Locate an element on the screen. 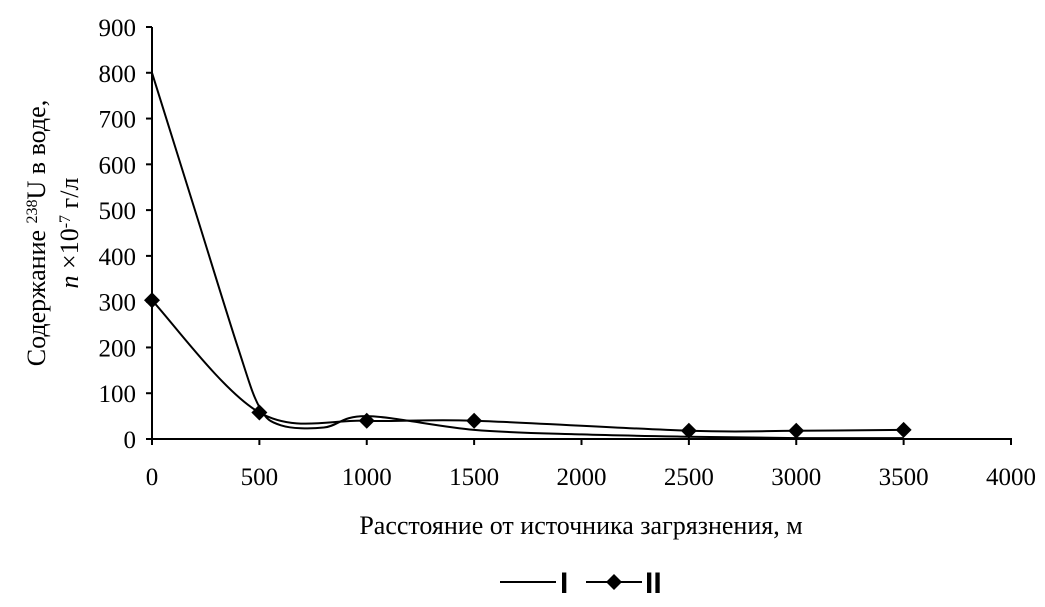 The height and width of the screenshot is (607, 1045). y-tick-label: 900 is located at coordinates (118, 28).